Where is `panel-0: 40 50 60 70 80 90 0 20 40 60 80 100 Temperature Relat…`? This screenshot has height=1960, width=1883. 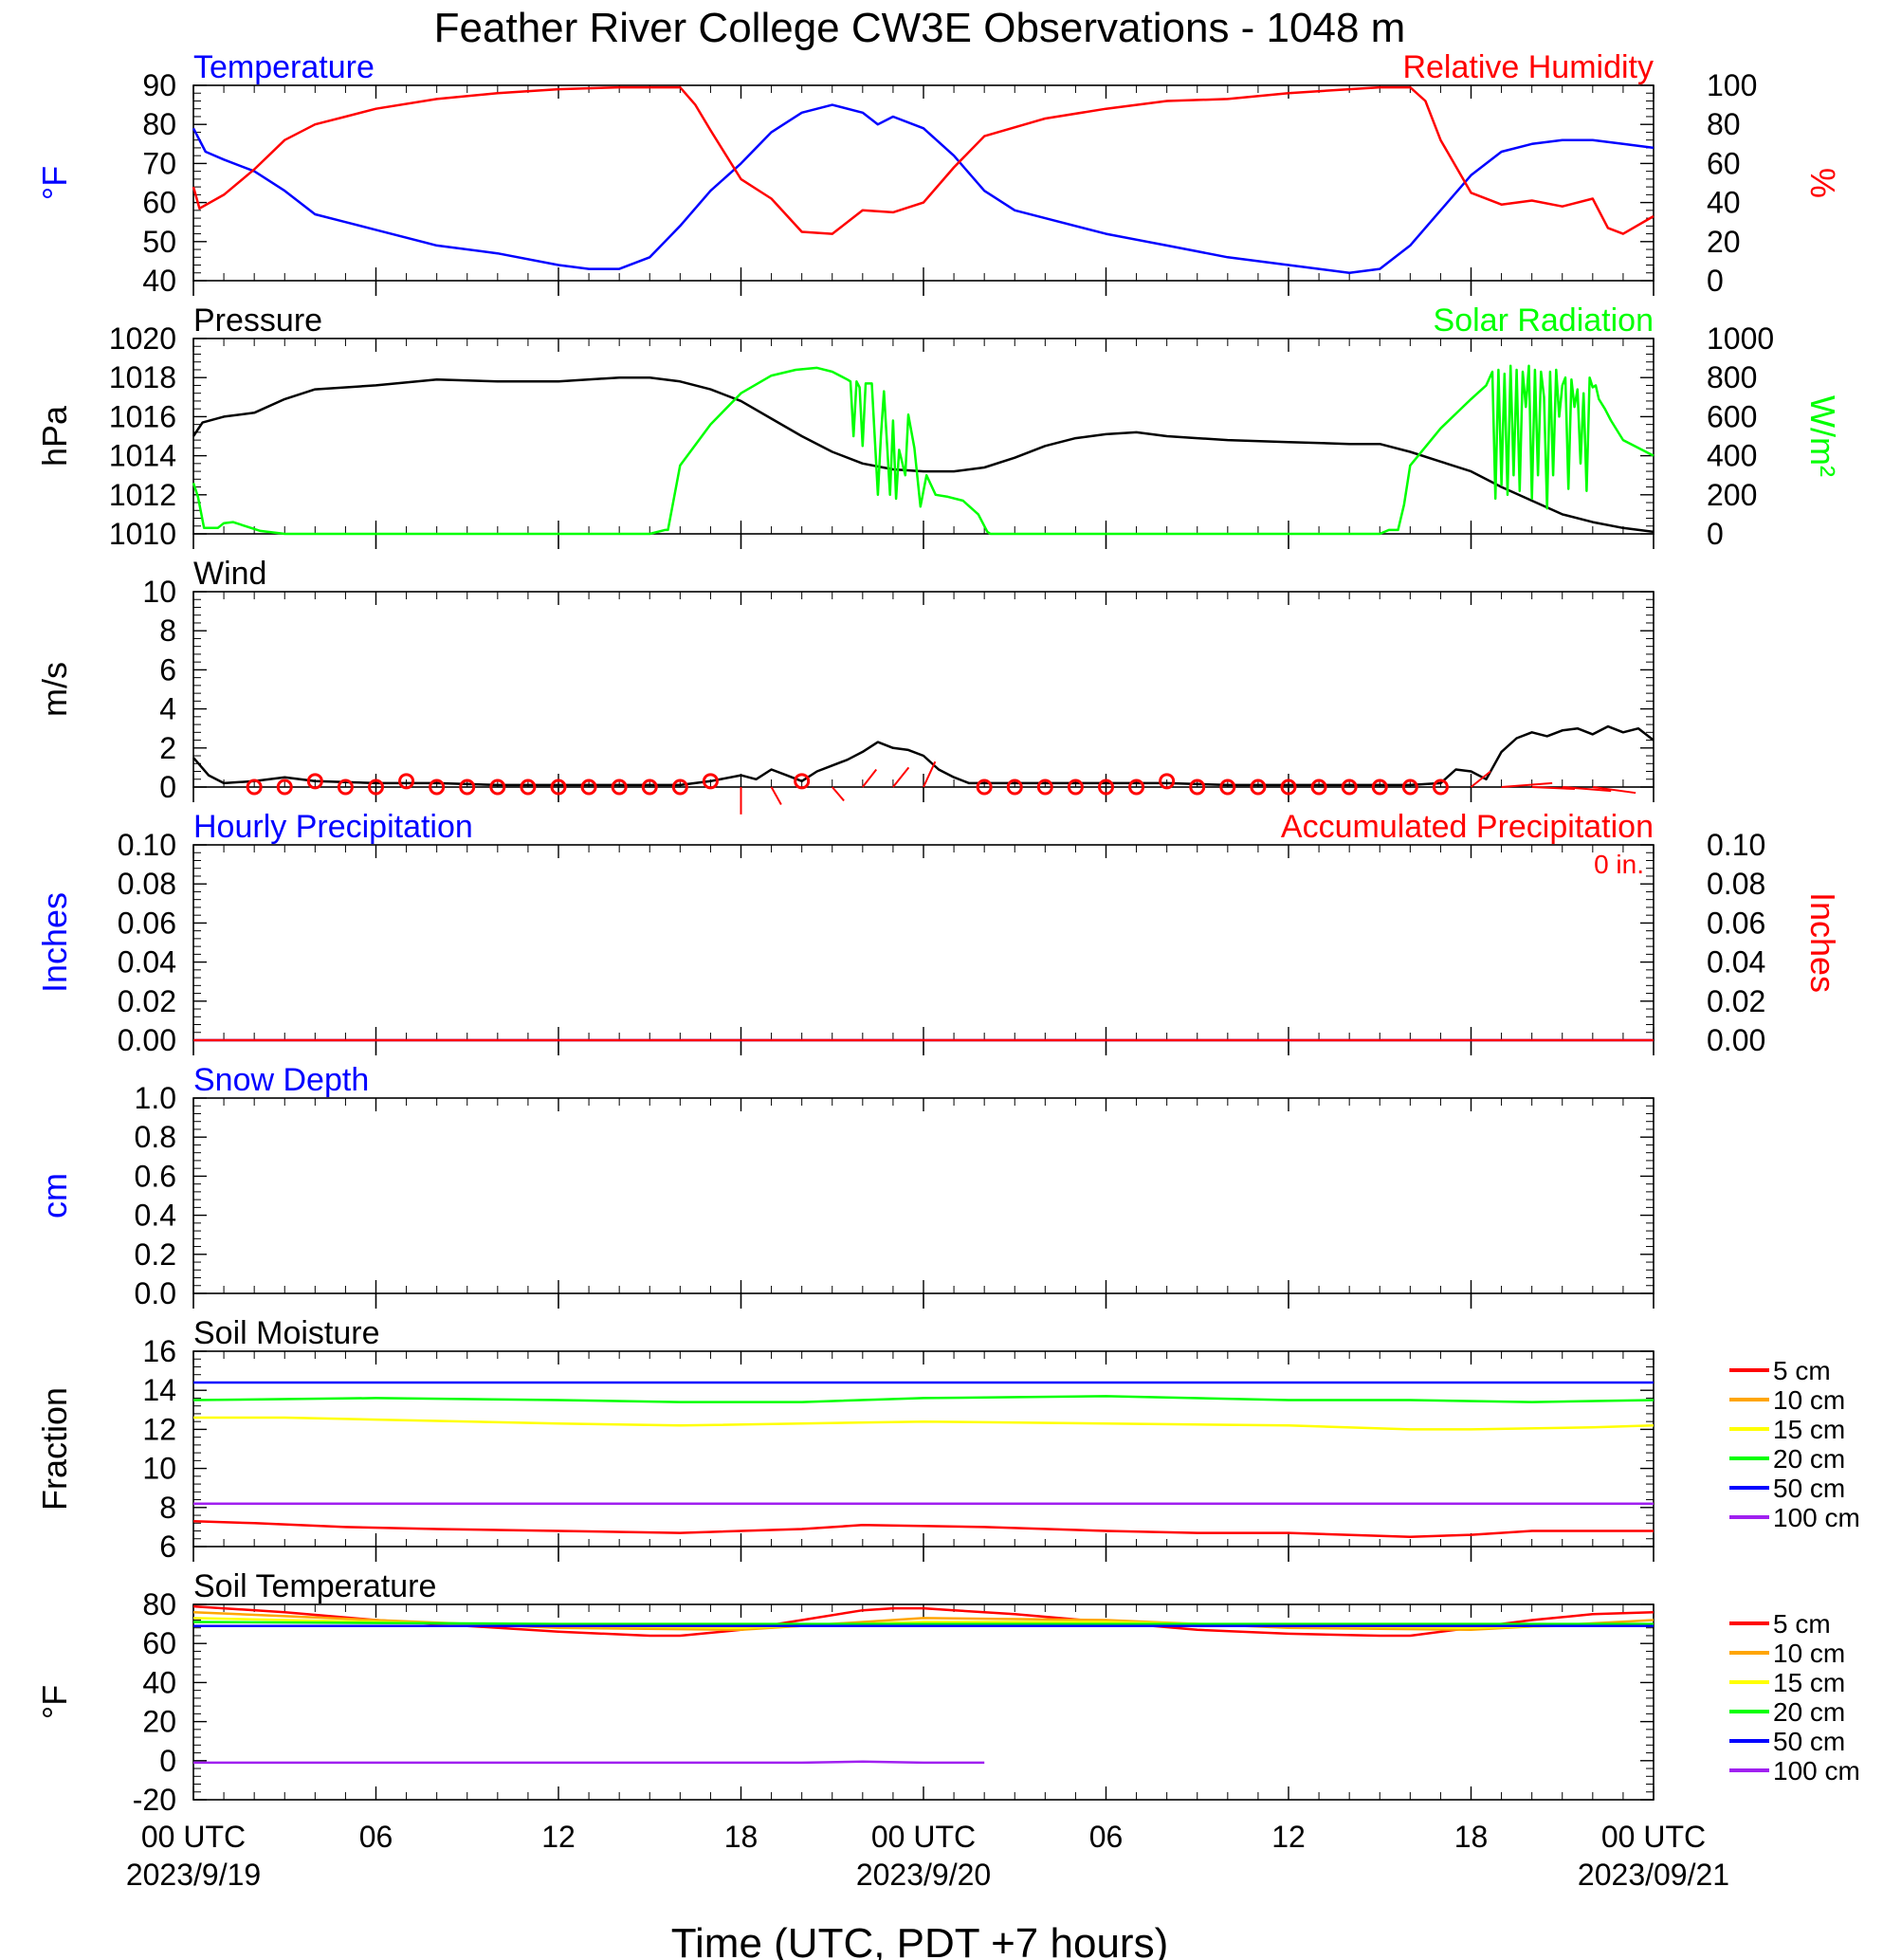
panel-0: 40 50 60 70 80 90 0 20 40 60 80 100 Temperature Relat… is located at coordinates (938, 173).